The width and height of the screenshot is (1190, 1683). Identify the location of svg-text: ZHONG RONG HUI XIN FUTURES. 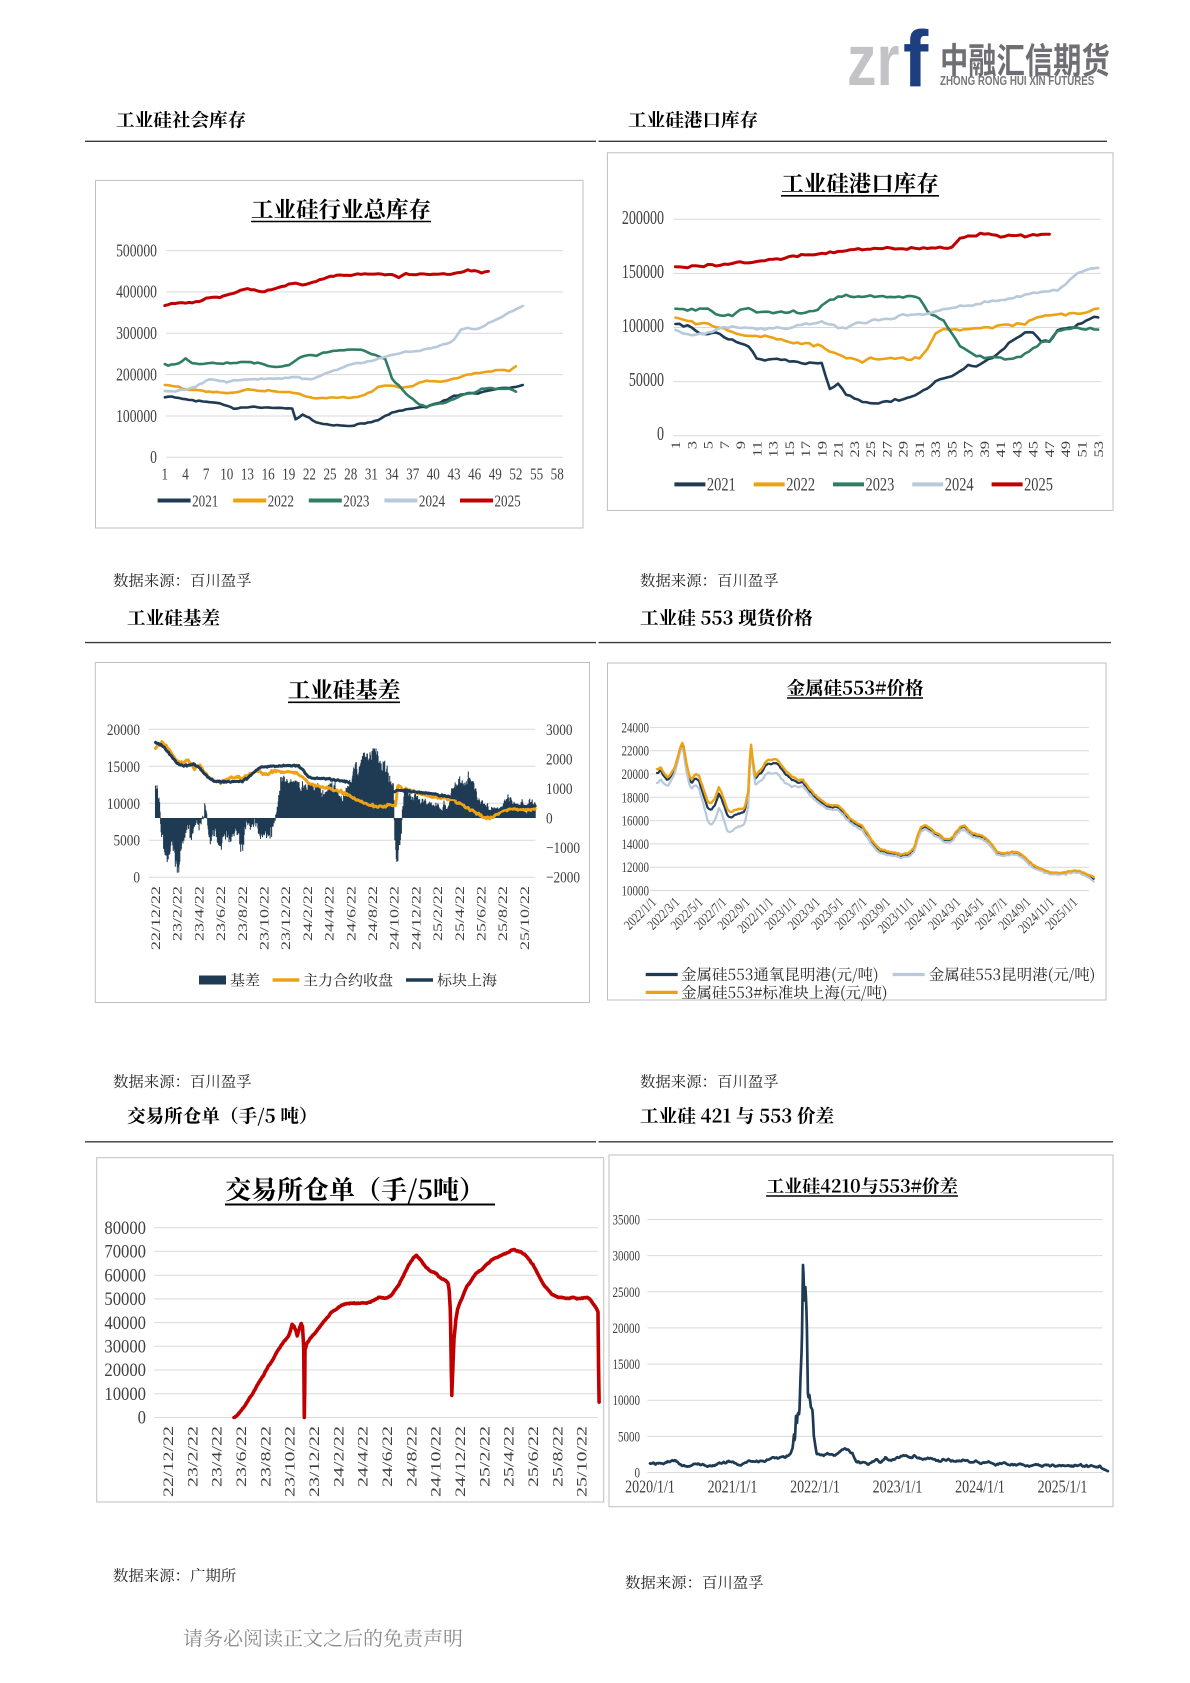
(1017, 82).